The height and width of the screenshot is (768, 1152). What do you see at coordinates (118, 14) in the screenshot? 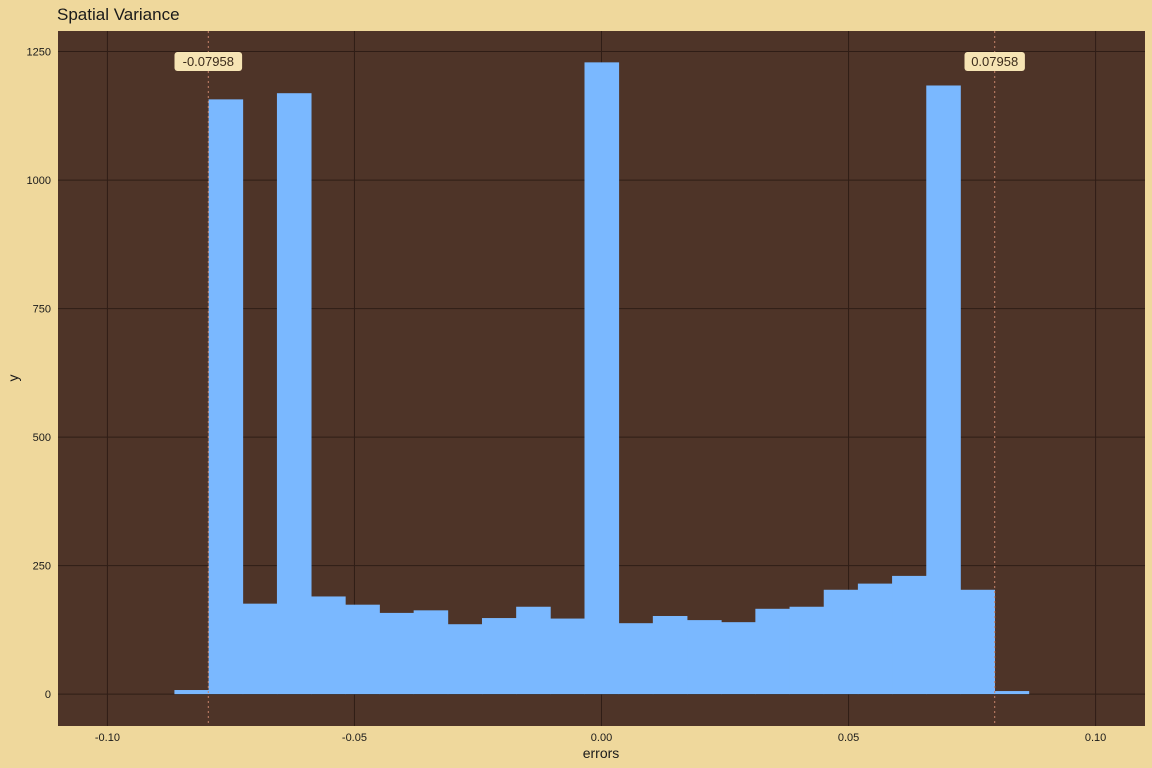
I see `chart-title: Spatial Variance` at bounding box center [118, 14].